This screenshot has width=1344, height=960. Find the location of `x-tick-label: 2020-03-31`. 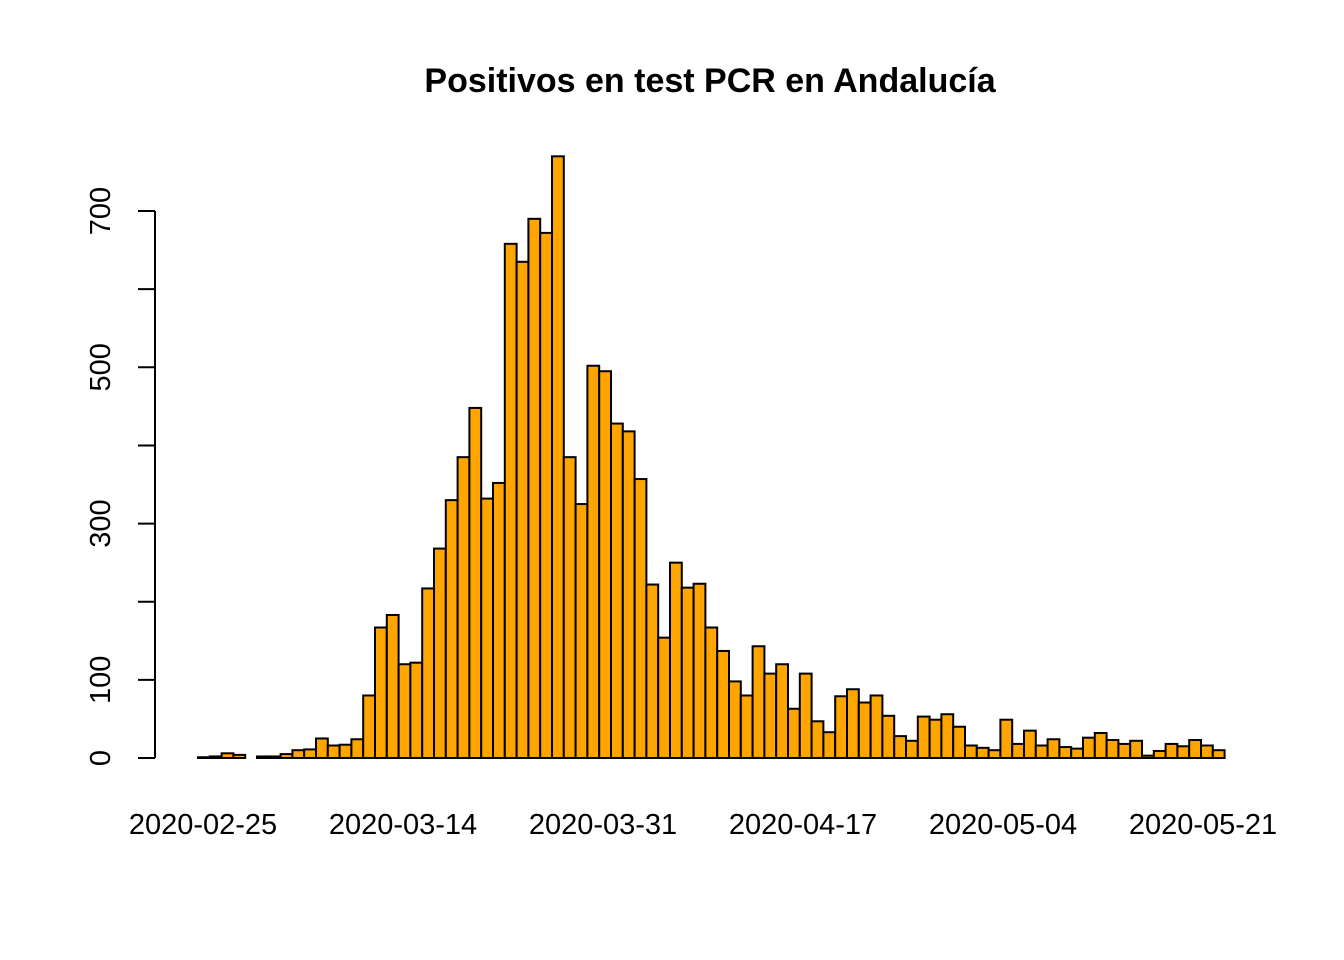

x-tick-label: 2020-03-31 is located at coordinates (603, 825).